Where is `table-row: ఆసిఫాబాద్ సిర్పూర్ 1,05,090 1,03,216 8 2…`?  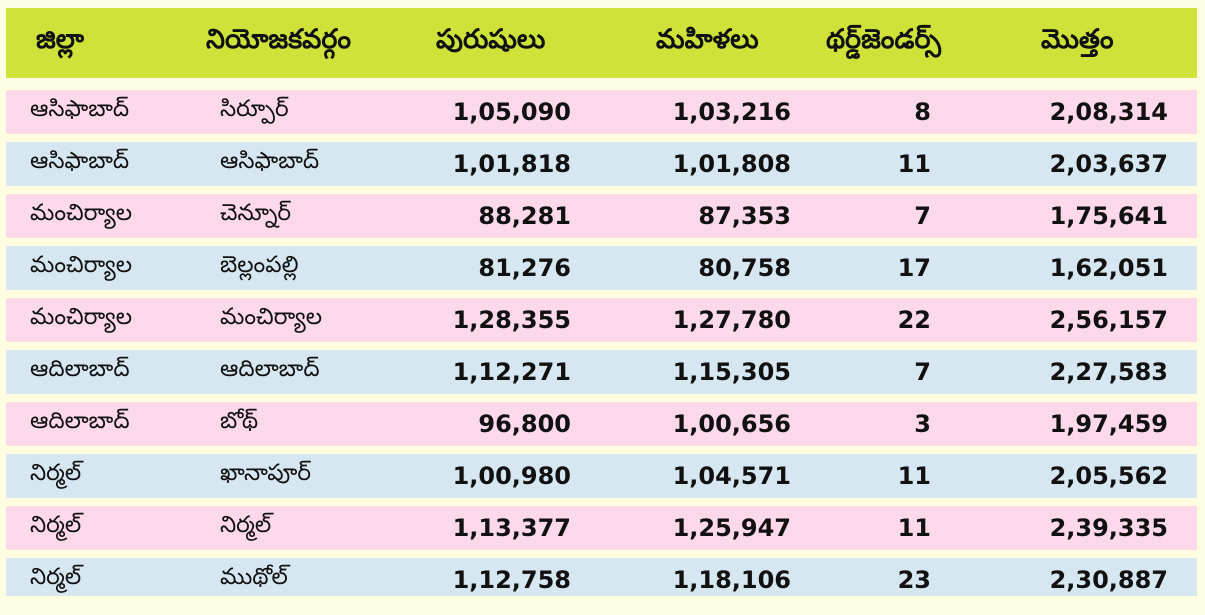
table-row: ఆసిఫాబాద్ సిర్పూర్ 1,05,090 1,03,216 8 2… is located at coordinates (601, 112).